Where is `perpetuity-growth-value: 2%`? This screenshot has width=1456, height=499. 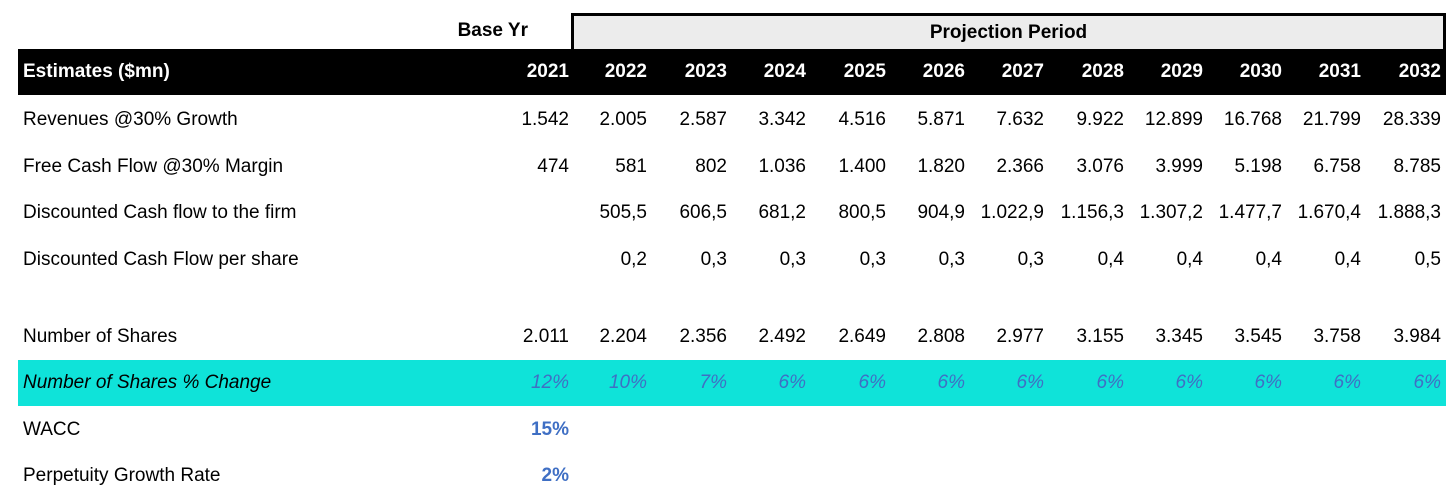 perpetuity-growth-value: 2% is located at coordinates (555, 475).